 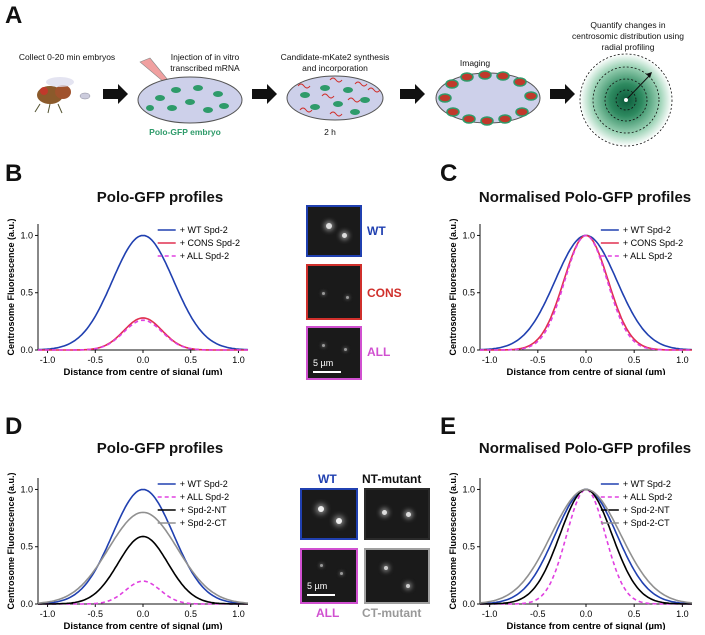 What do you see at coordinates (475, 63) in the screenshot?
I see `step-imaging-label: Imaging` at bounding box center [475, 63].